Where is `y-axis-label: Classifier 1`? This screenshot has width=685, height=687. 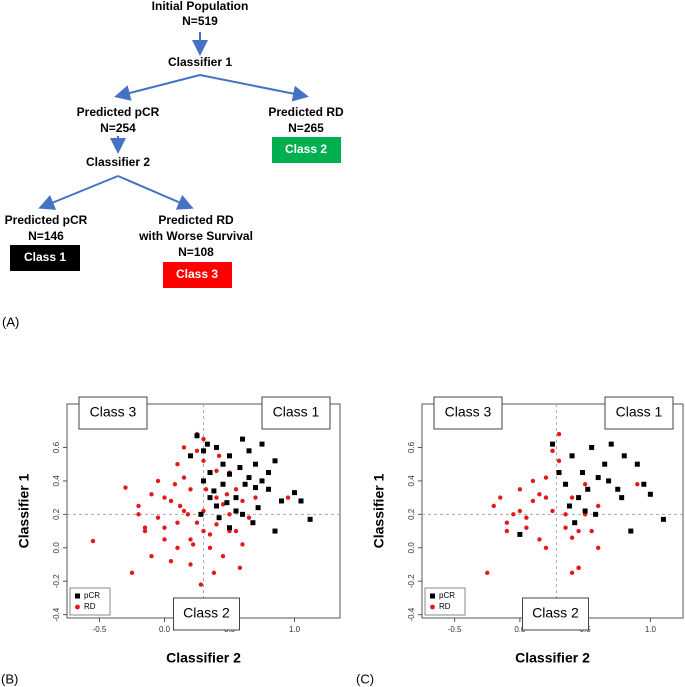 y-axis-label: Classifier 1 is located at coordinates (24, 510).